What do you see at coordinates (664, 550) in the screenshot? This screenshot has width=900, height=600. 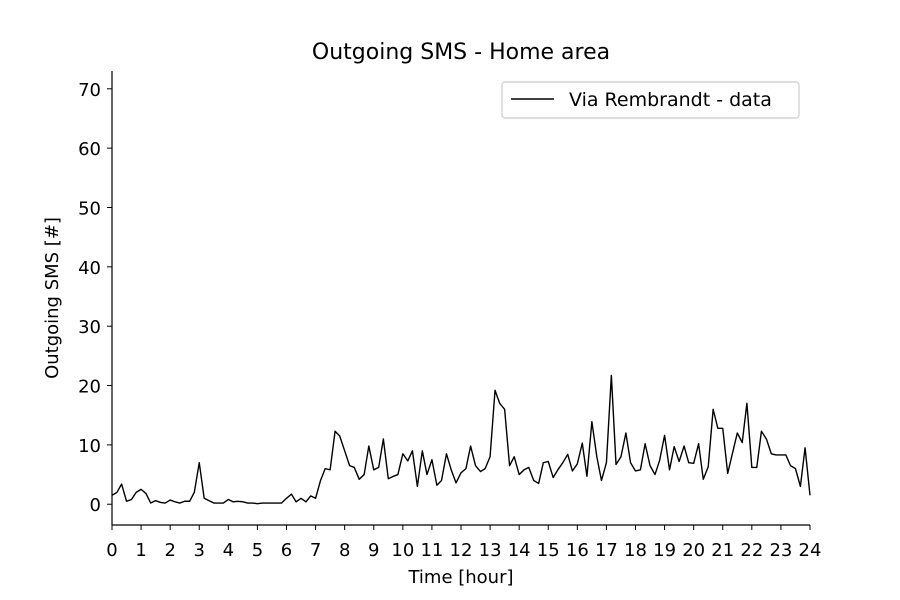 I see `x-tick-label: 19` at bounding box center [664, 550].